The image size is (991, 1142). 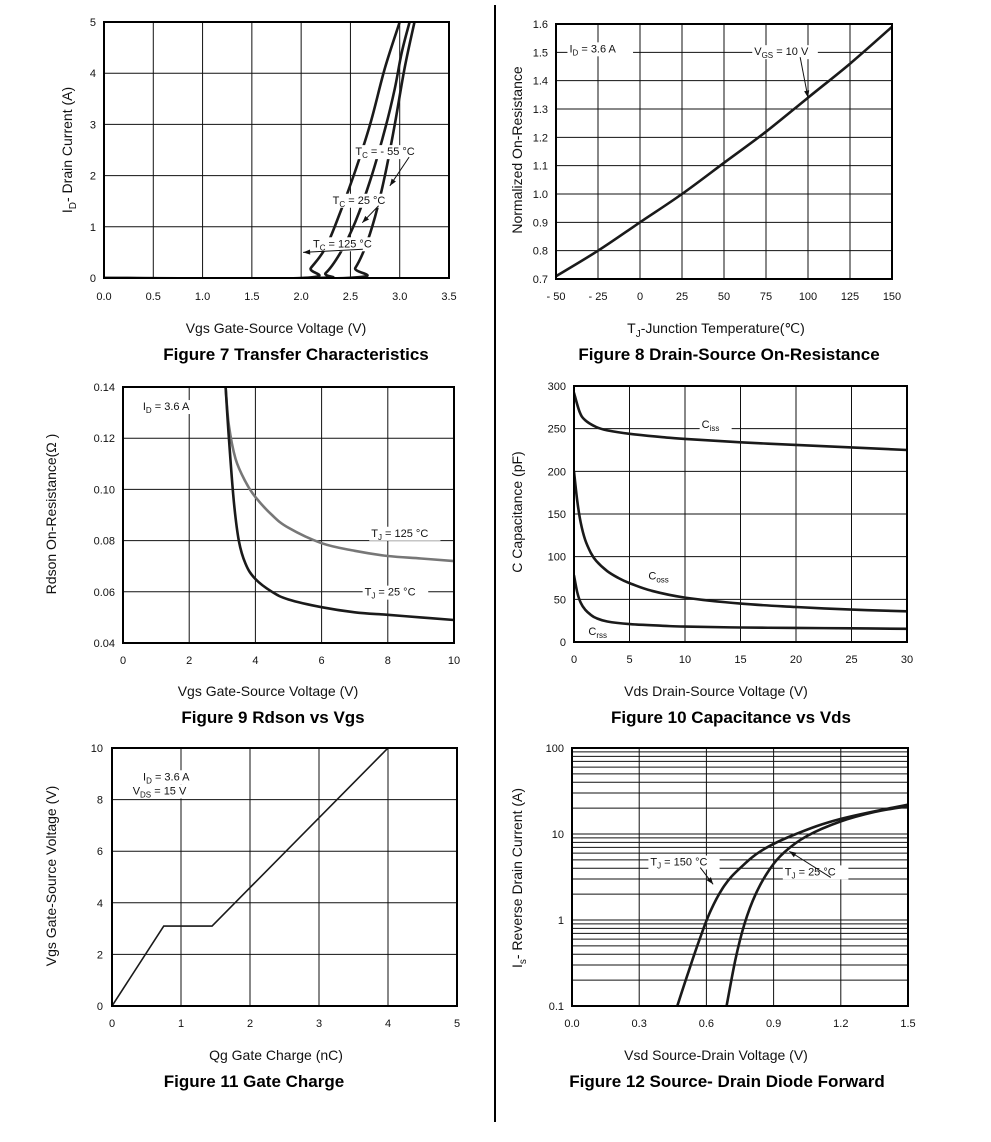 I want to click on x-tick-label: 0.9, so click(x=773, y=1024).